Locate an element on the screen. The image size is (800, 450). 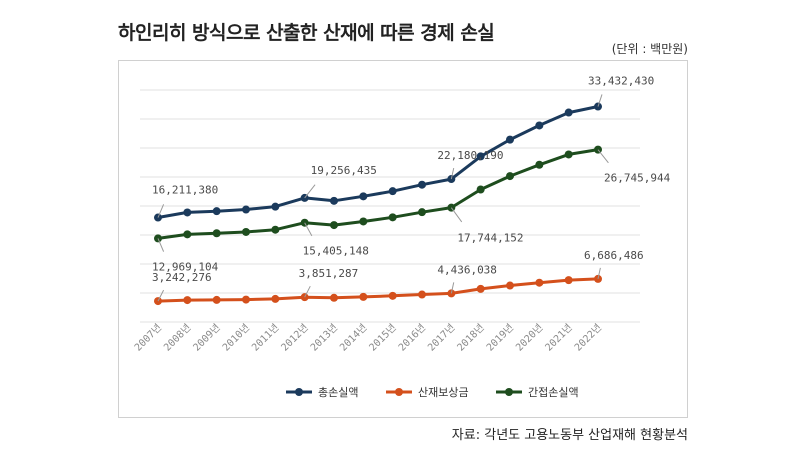
x-tick-label: 2010년 is located at coordinates (236, 338).